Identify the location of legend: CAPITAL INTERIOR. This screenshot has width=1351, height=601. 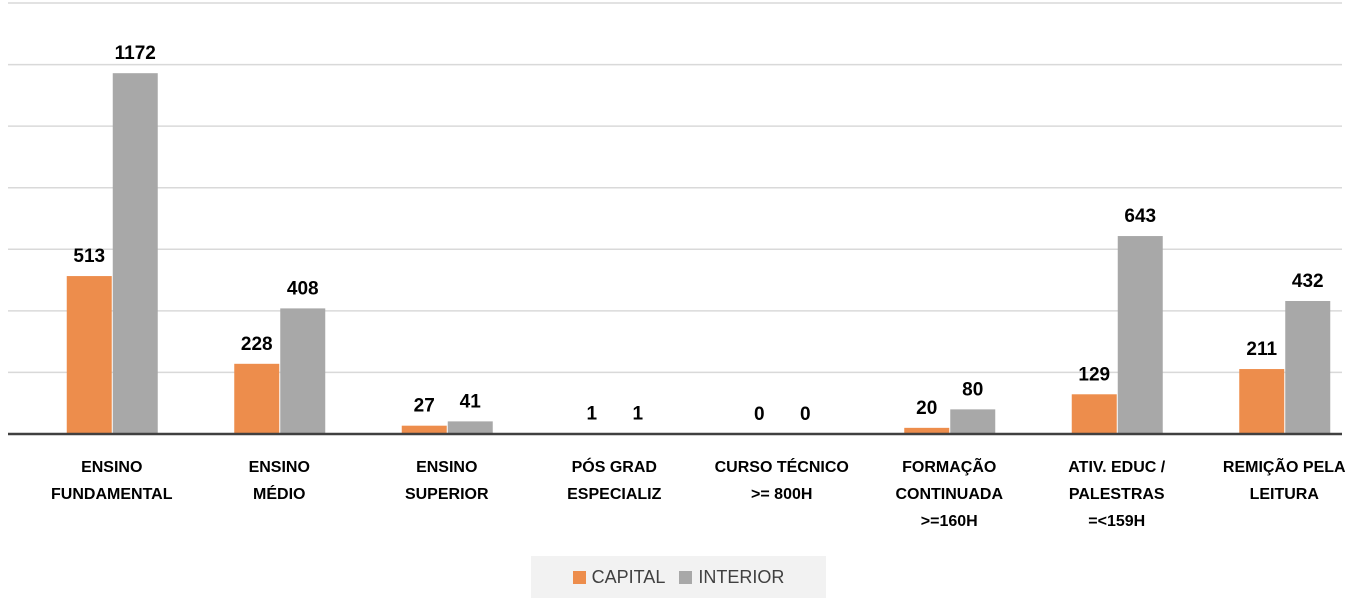
(678, 577).